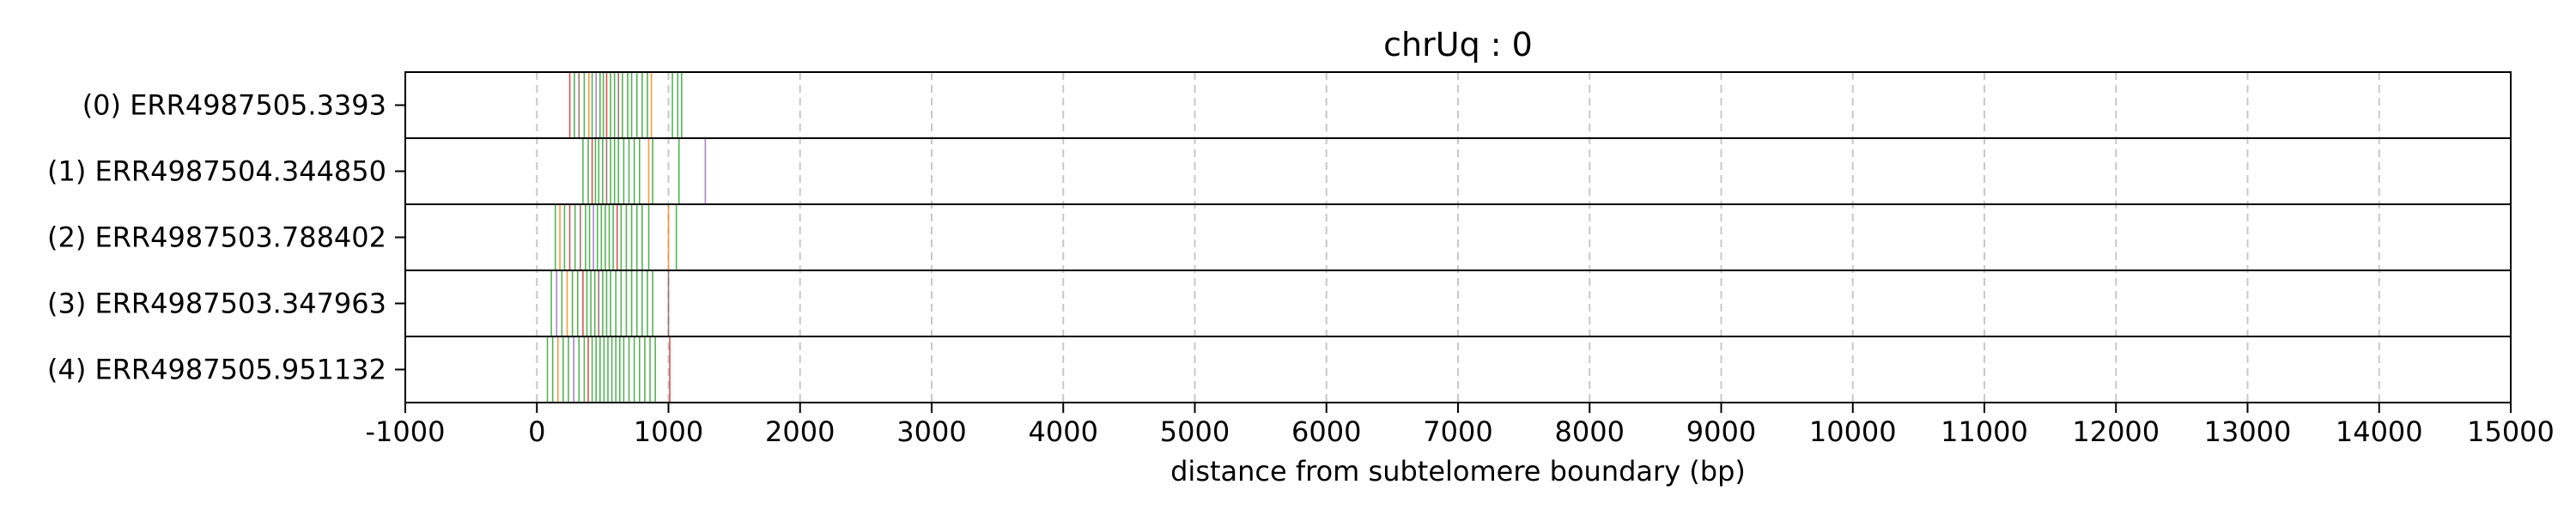 The image size is (2576, 515). I want to click on x-tick-label-4: 3000, so click(931, 431).